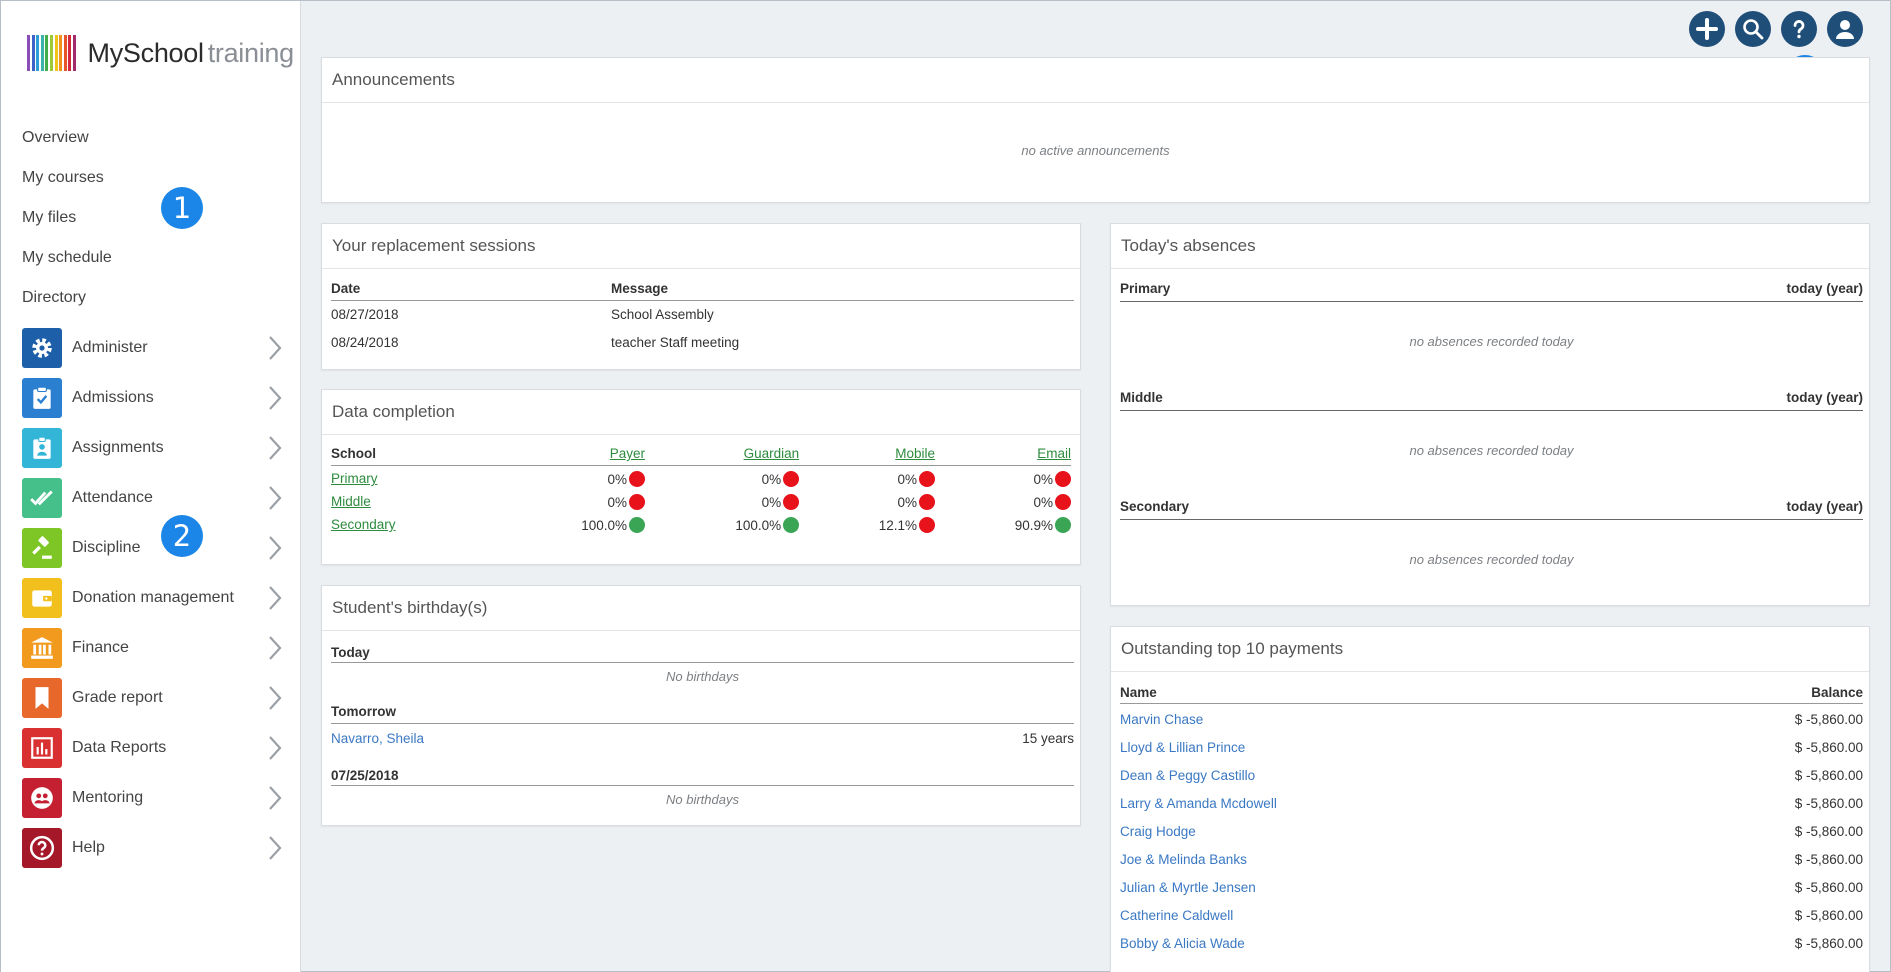 The width and height of the screenshot is (1891, 972). What do you see at coordinates (627, 454) in the screenshot?
I see `col-payer-link: Payer` at bounding box center [627, 454].